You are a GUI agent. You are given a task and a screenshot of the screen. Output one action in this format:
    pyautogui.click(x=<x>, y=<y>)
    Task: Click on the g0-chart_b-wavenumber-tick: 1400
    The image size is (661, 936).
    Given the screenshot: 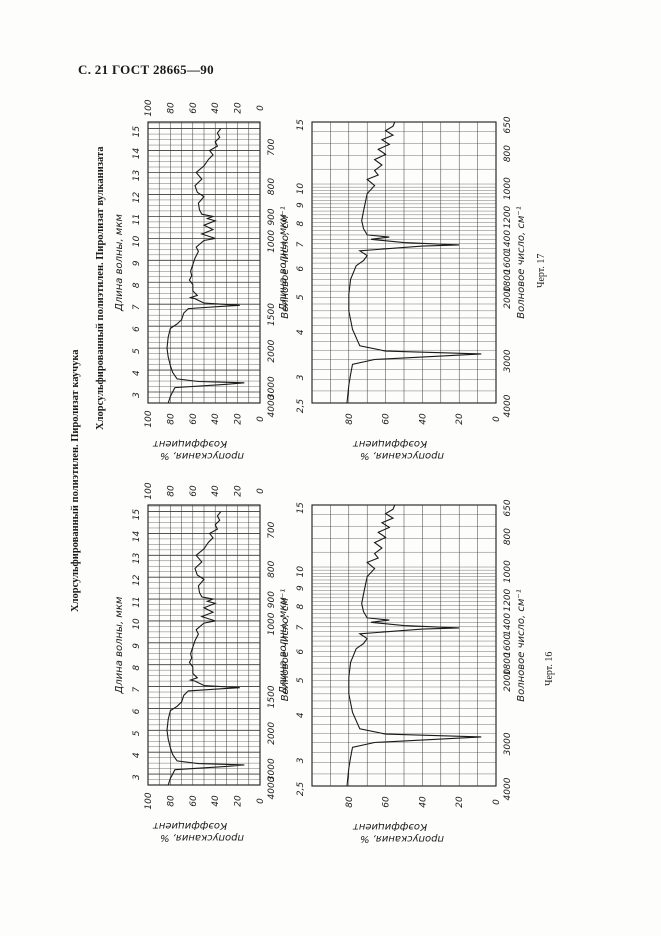 What is the action you would take?
    pyautogui.click(x=508, y=624)
    